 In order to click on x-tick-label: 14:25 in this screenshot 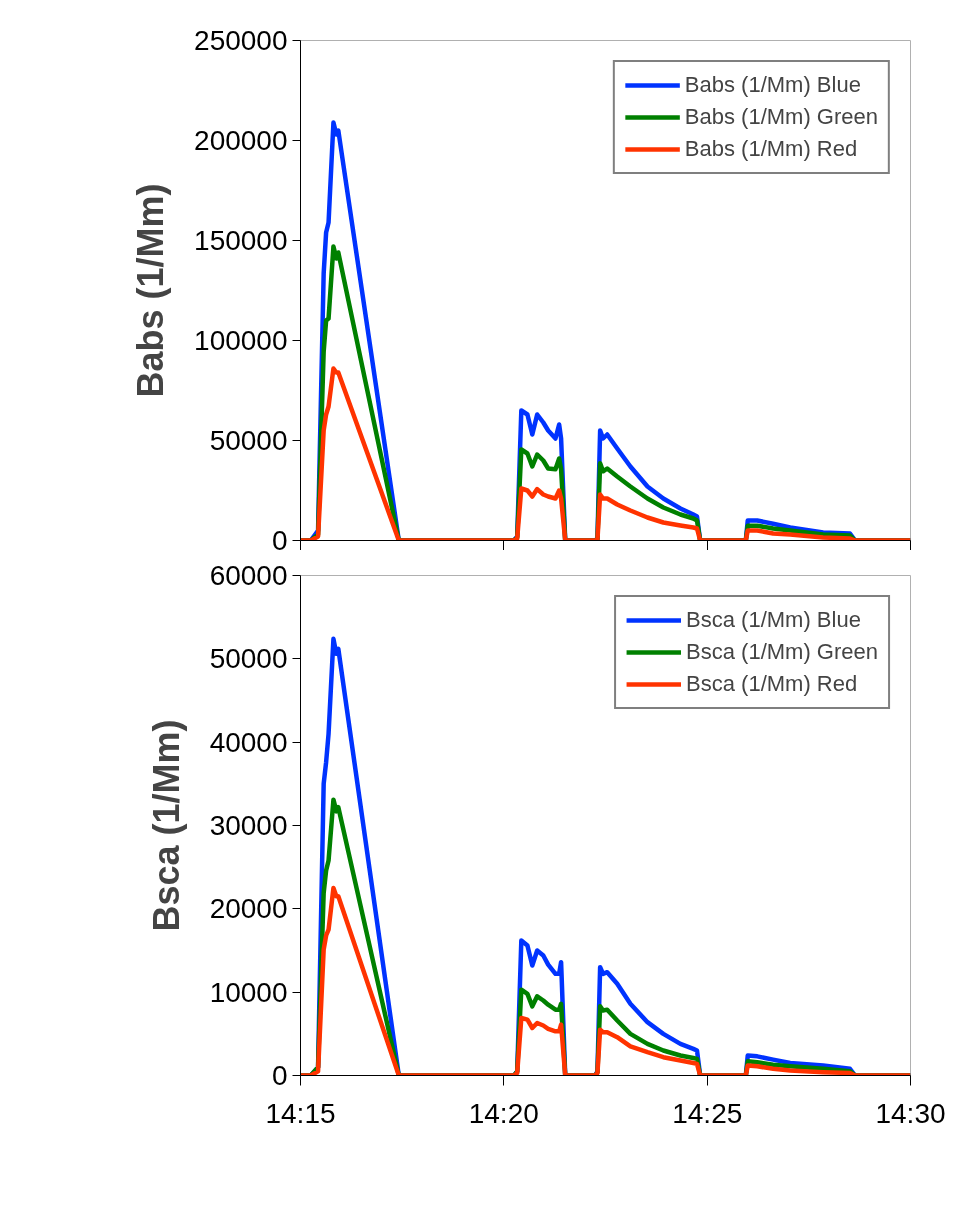, I will do `click(707, 1113)`.